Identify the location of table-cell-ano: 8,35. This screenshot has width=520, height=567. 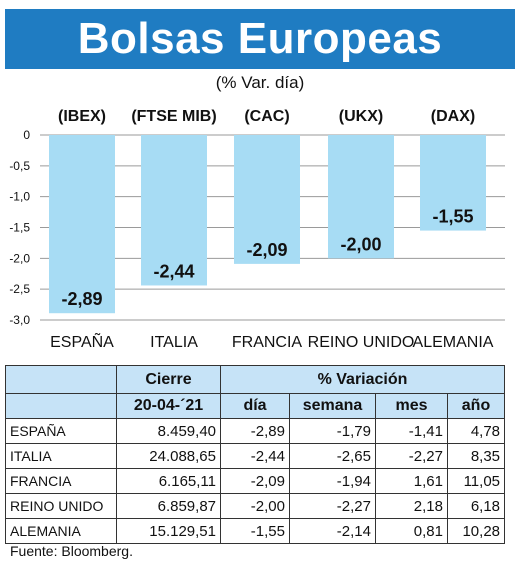
(476, 456).